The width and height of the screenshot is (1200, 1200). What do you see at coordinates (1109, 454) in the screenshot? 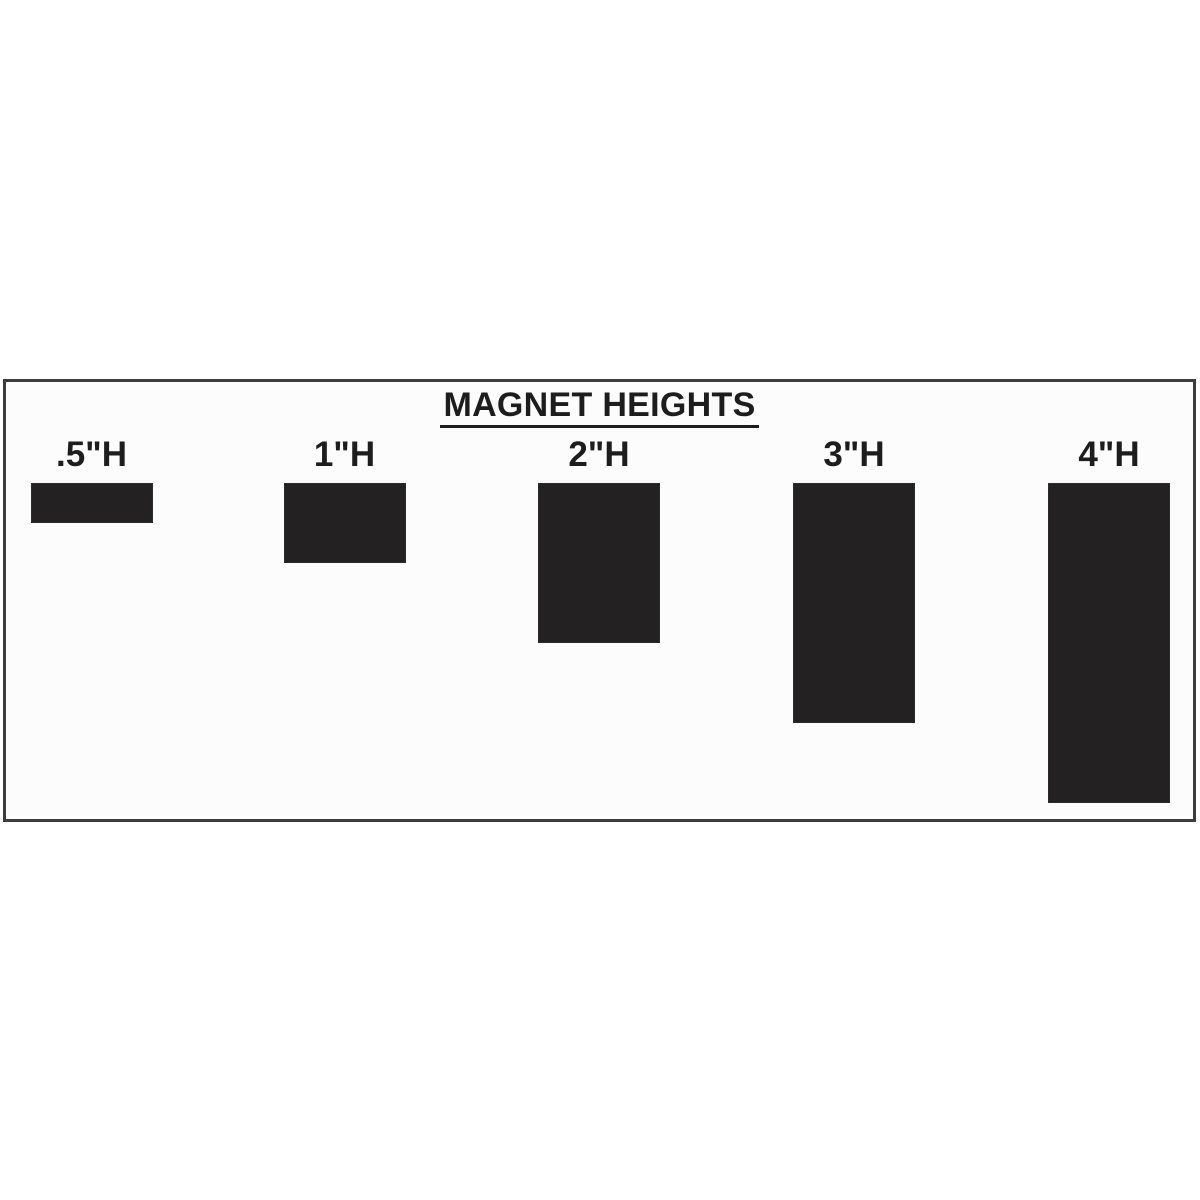
I see `magnet-height-label: 4"H` at bounding box center [1109, 454].